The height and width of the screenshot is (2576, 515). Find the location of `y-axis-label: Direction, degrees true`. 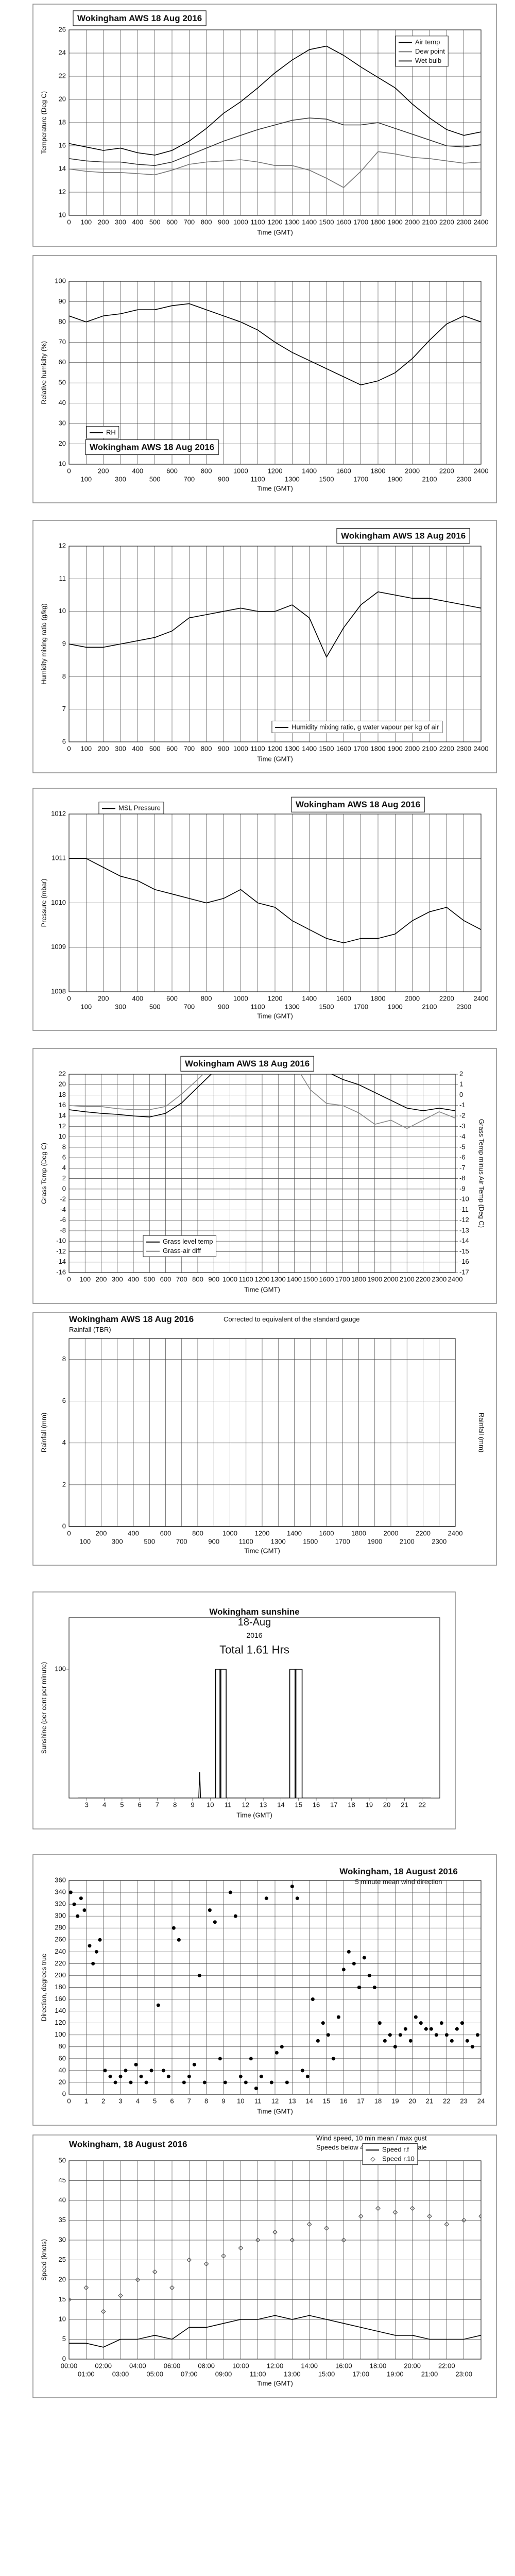

y-axis-label: Direction, degrees true is located at coordinates (44, 1988).